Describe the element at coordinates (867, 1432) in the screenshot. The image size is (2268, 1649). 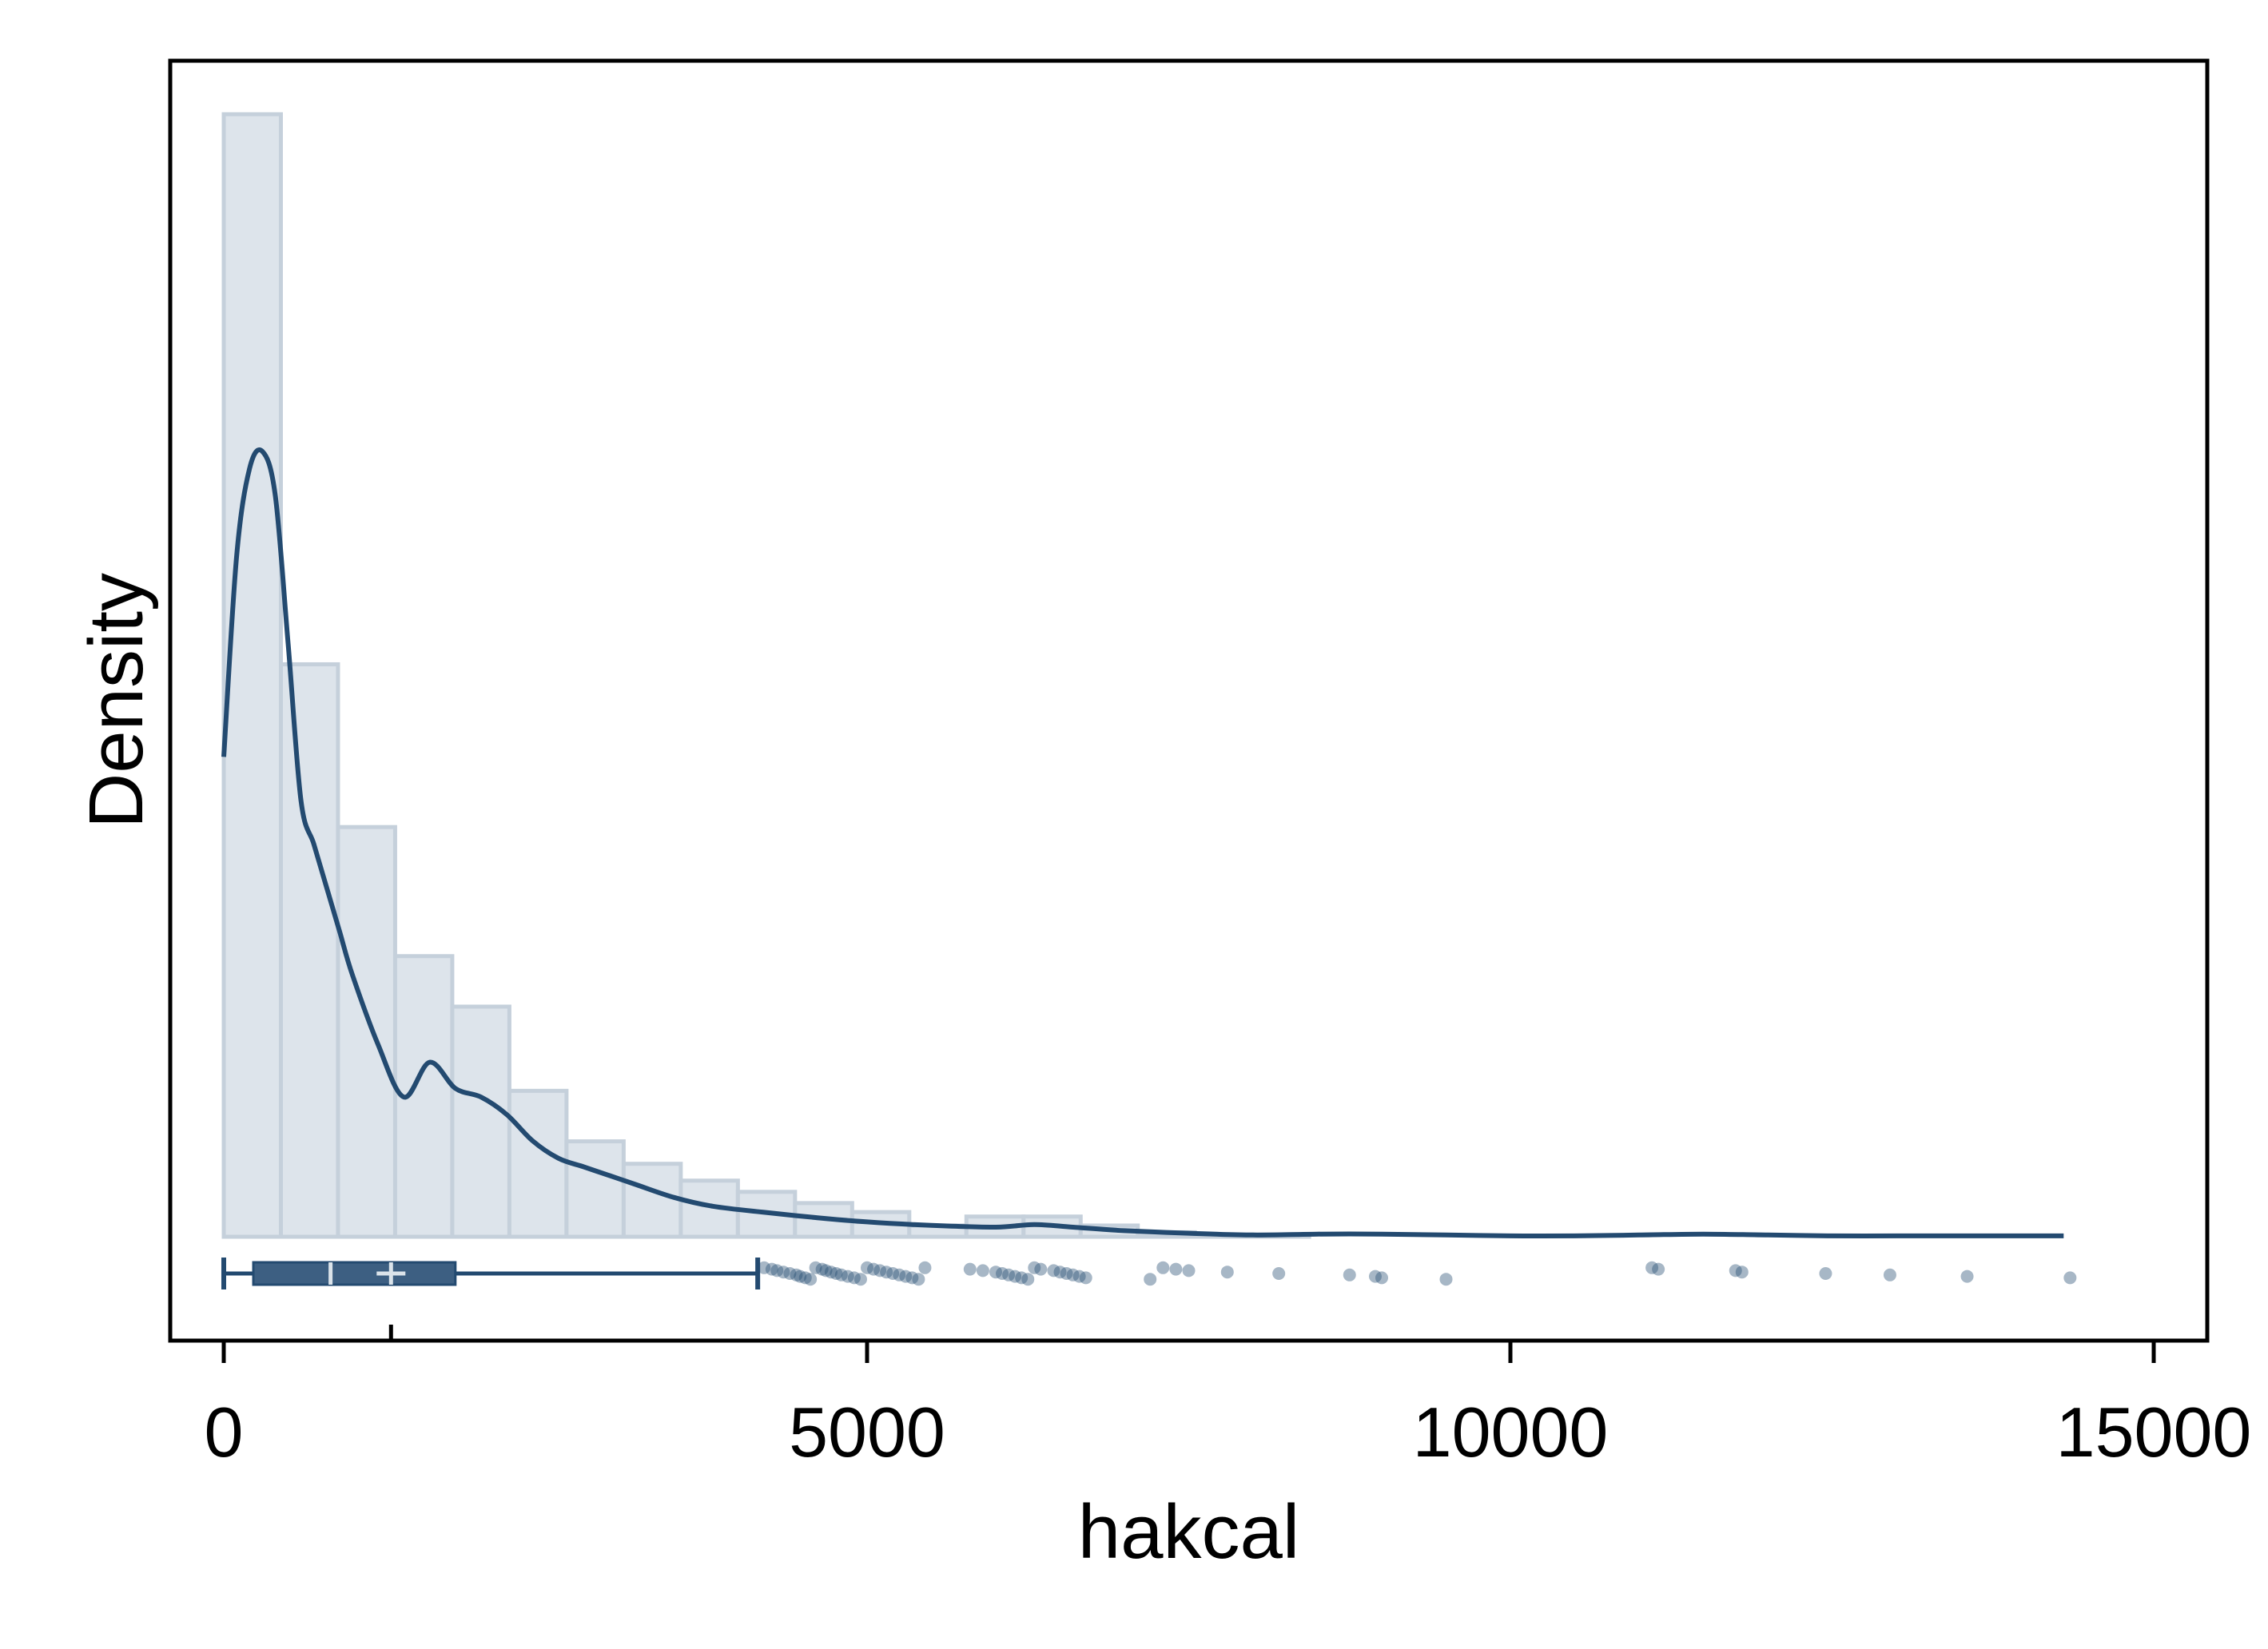
I see `x-tick-label: 5000` at that location.